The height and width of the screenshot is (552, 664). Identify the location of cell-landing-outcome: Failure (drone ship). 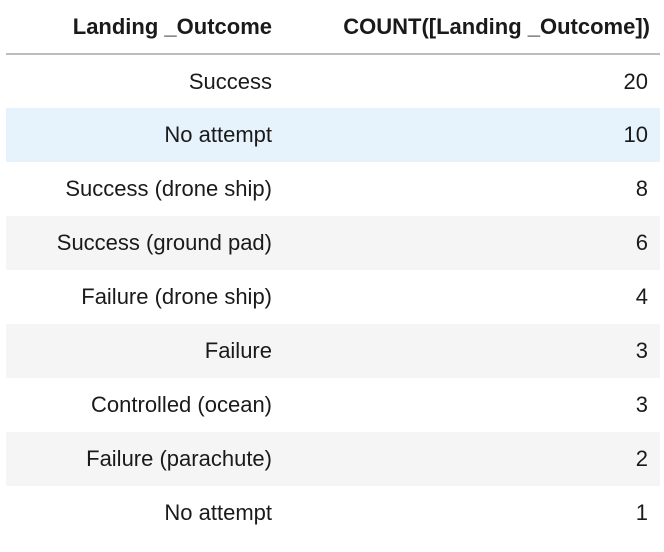
(176, 296).